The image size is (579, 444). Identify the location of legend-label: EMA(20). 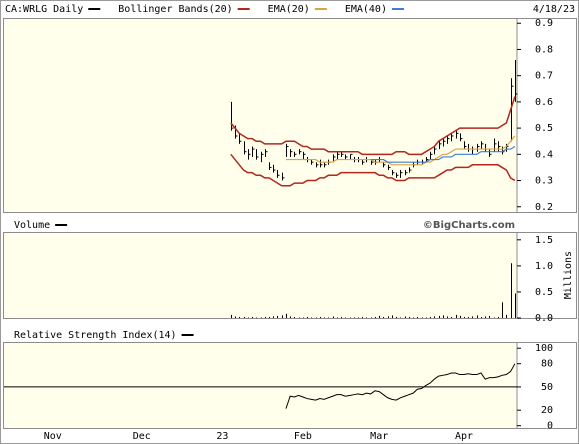
(289, 9).